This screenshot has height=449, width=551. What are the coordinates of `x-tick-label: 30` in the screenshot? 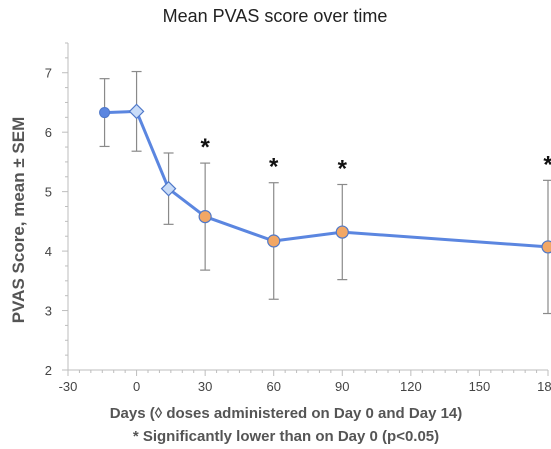 It's located at (205, 386).